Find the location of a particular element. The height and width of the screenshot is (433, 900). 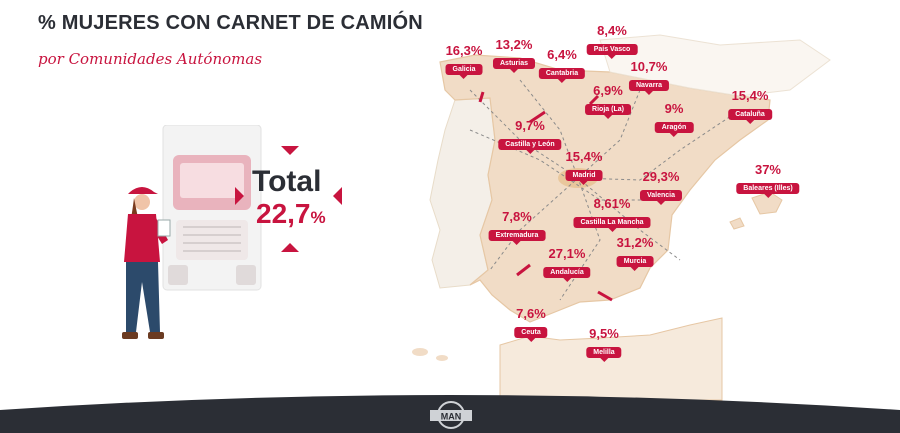

region-label-castilla-la-mancha: 8,61% Castilla La Mancha is located at coordinates (612, 214).